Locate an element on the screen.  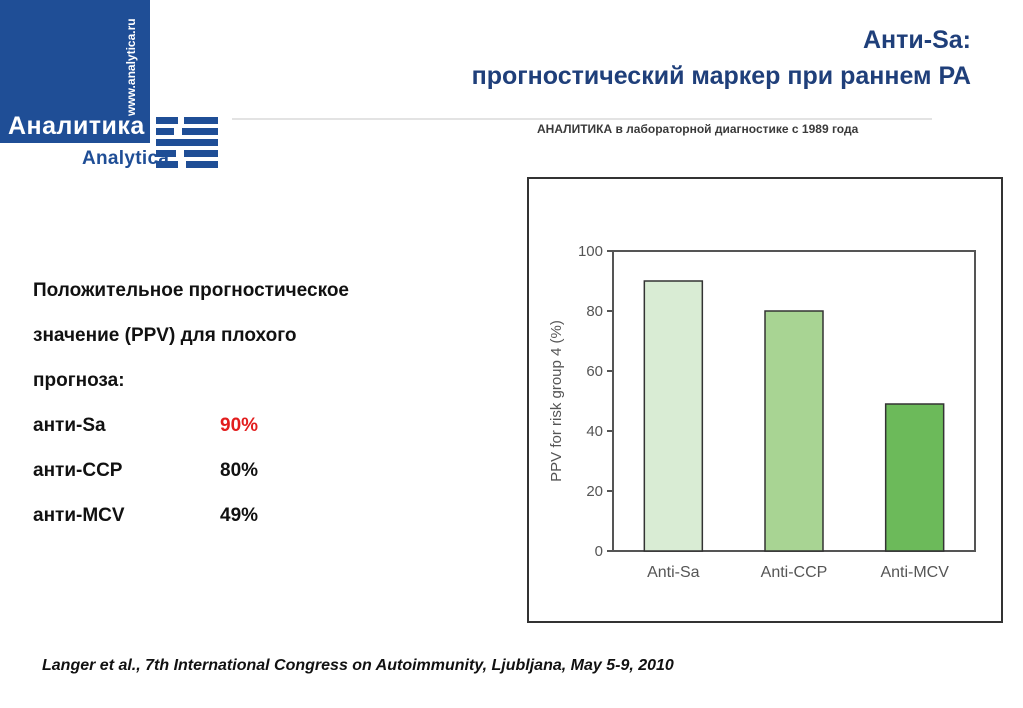
y-tick-label: 0 is located at coordinates (599, 551).